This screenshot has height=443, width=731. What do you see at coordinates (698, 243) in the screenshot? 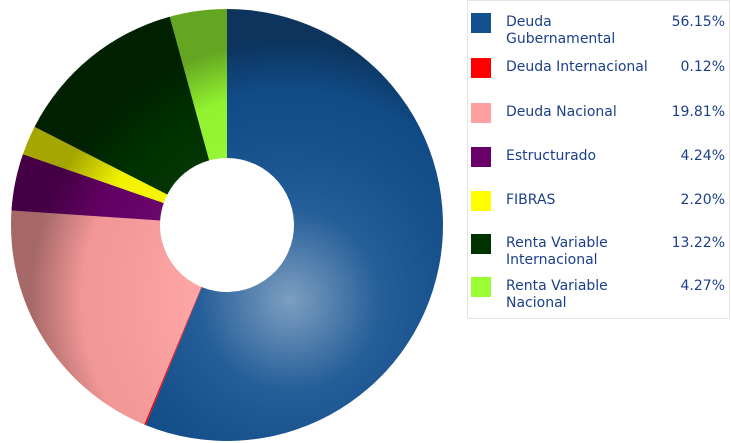
I see `legend-value: 13.22%` at bounding box center [698, 243].